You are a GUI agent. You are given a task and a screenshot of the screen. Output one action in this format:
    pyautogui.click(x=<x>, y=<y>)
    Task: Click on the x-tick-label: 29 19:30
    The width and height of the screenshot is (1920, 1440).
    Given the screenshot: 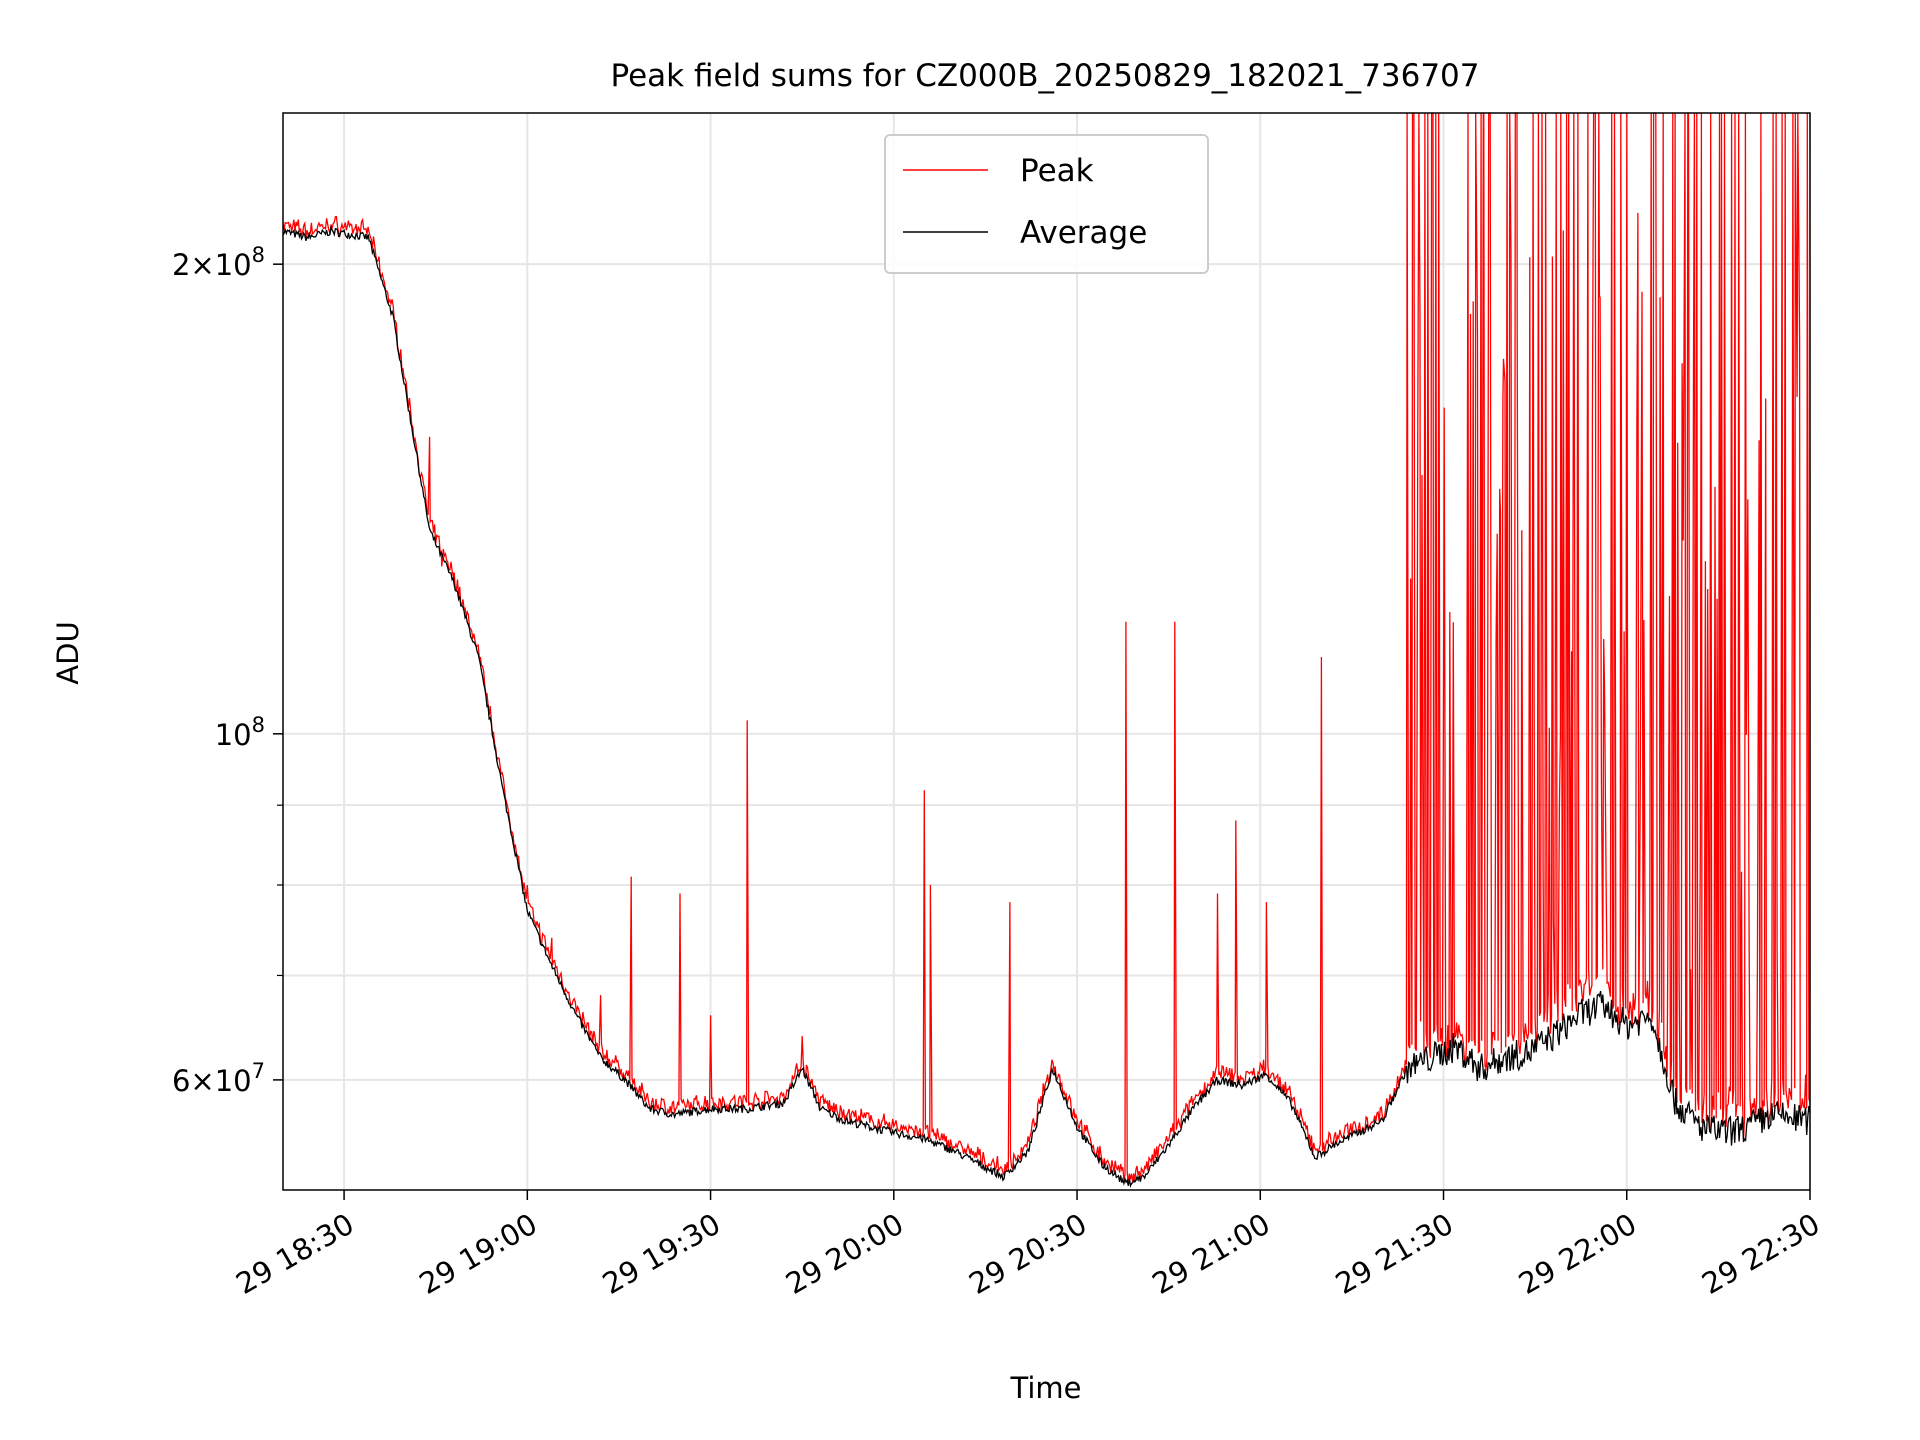 What is the action you would take?
    pyautogui.click(x=661, y=1254)
    